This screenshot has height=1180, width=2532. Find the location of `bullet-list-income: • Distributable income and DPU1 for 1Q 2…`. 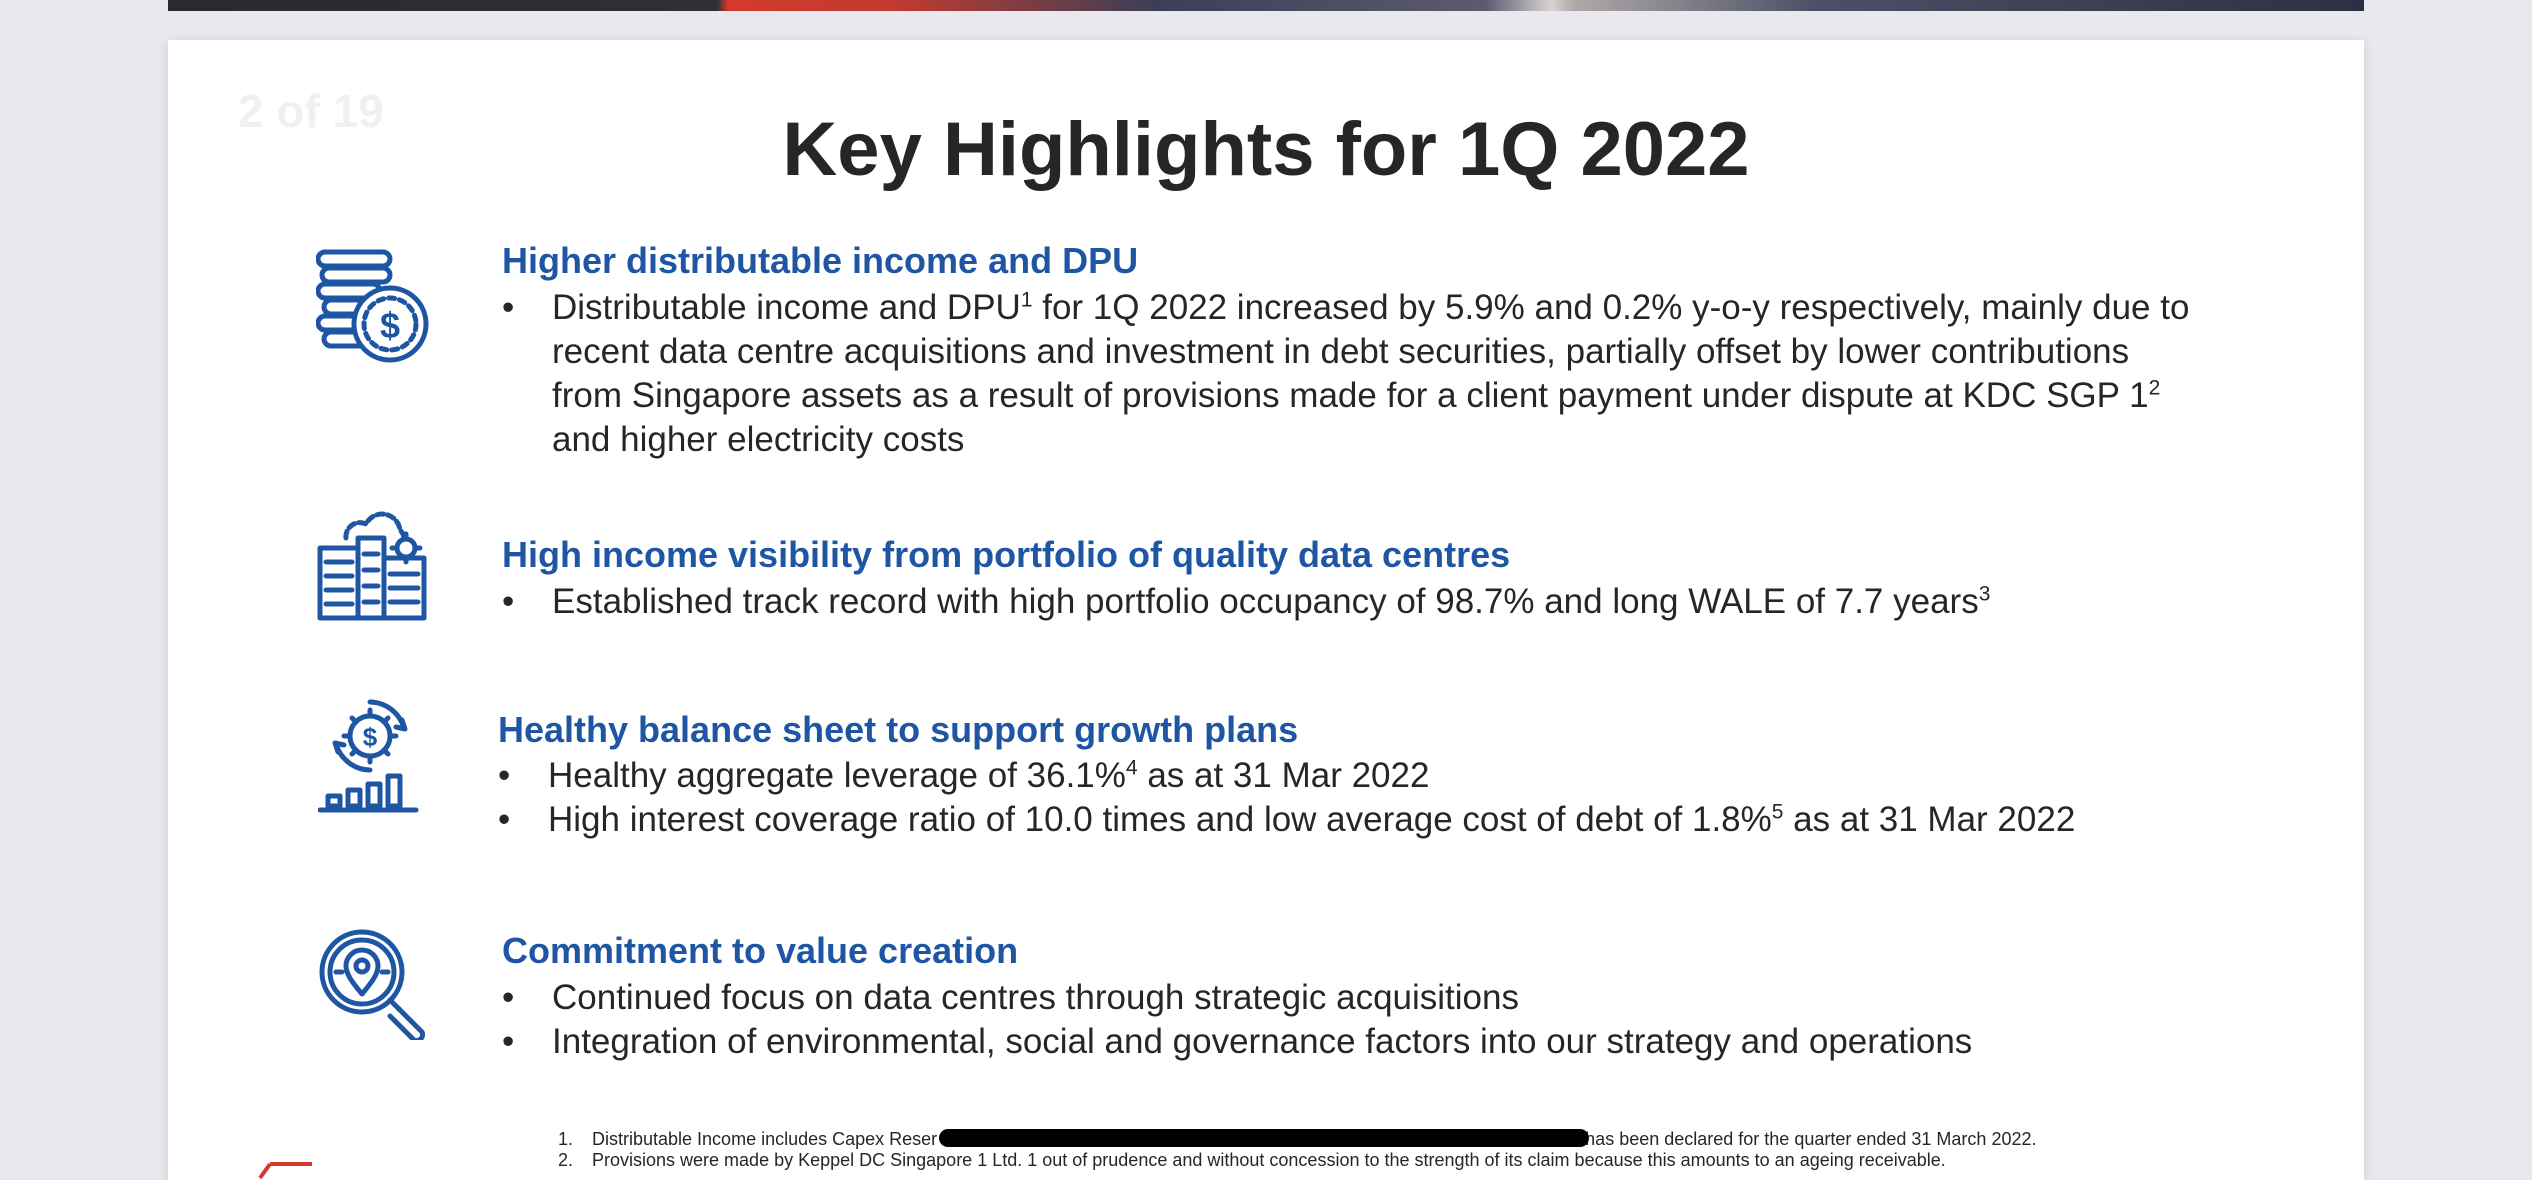

bullet-list-income: • Distributable income and DPU1 for 1Q 2… is located at coordinates (1412, 374).